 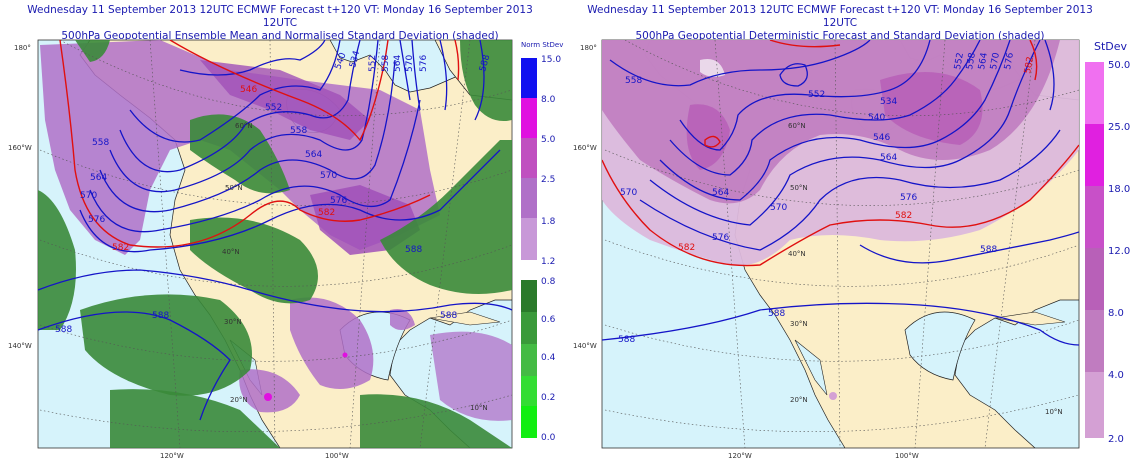 I want to click on left-lon-edge-label: 160°W, so click(x=20, y=148).